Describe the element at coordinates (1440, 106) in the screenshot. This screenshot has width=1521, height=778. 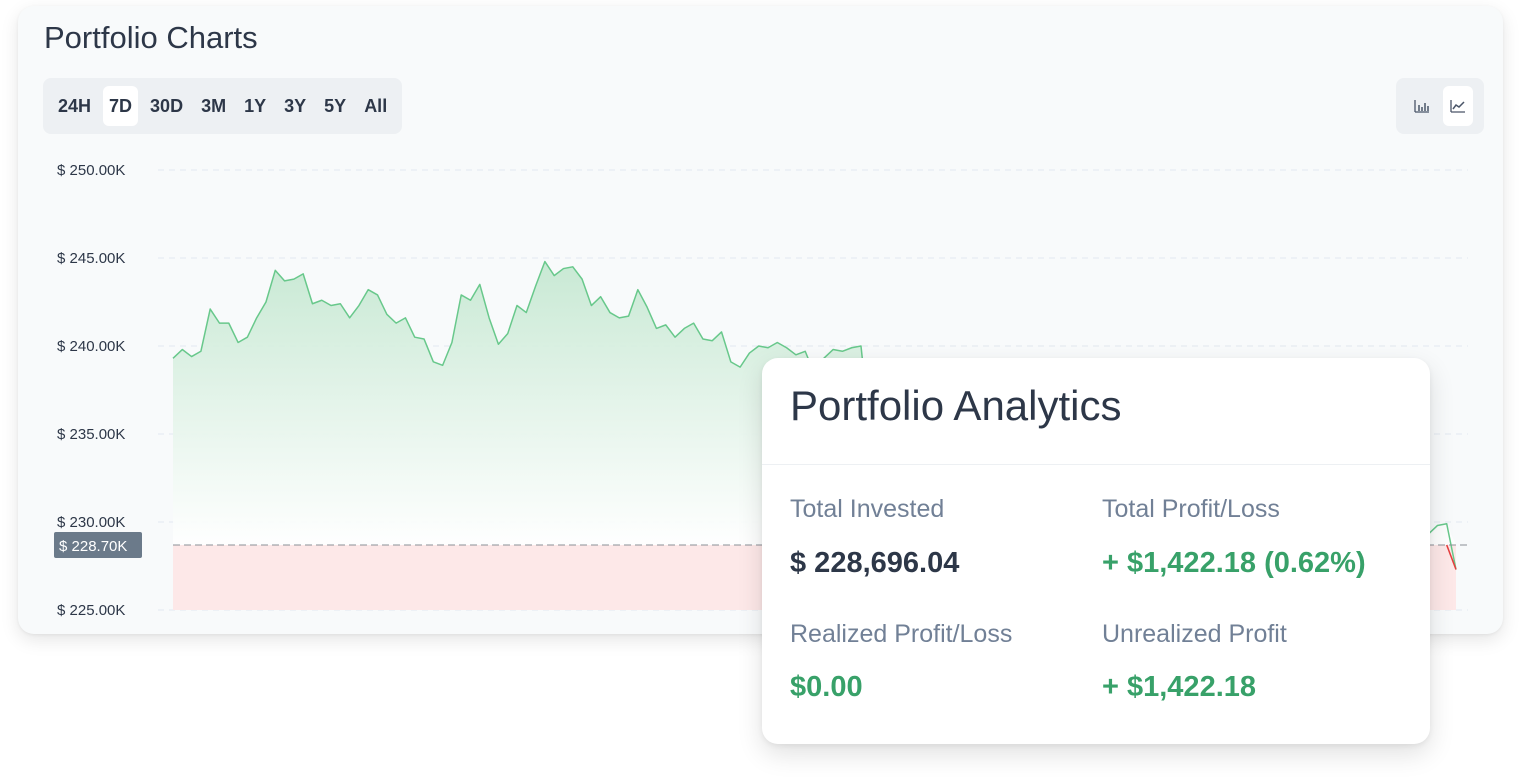
I see `chart-type-selector` at that location.